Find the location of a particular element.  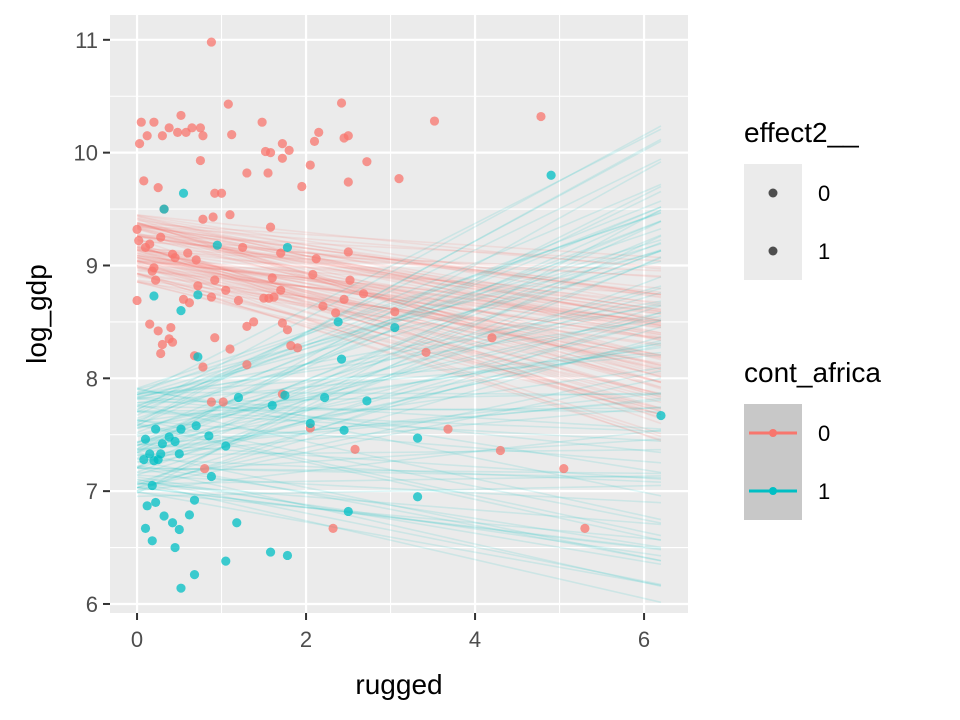

x-axis-title: rugged is located at coordinates (398, 684).